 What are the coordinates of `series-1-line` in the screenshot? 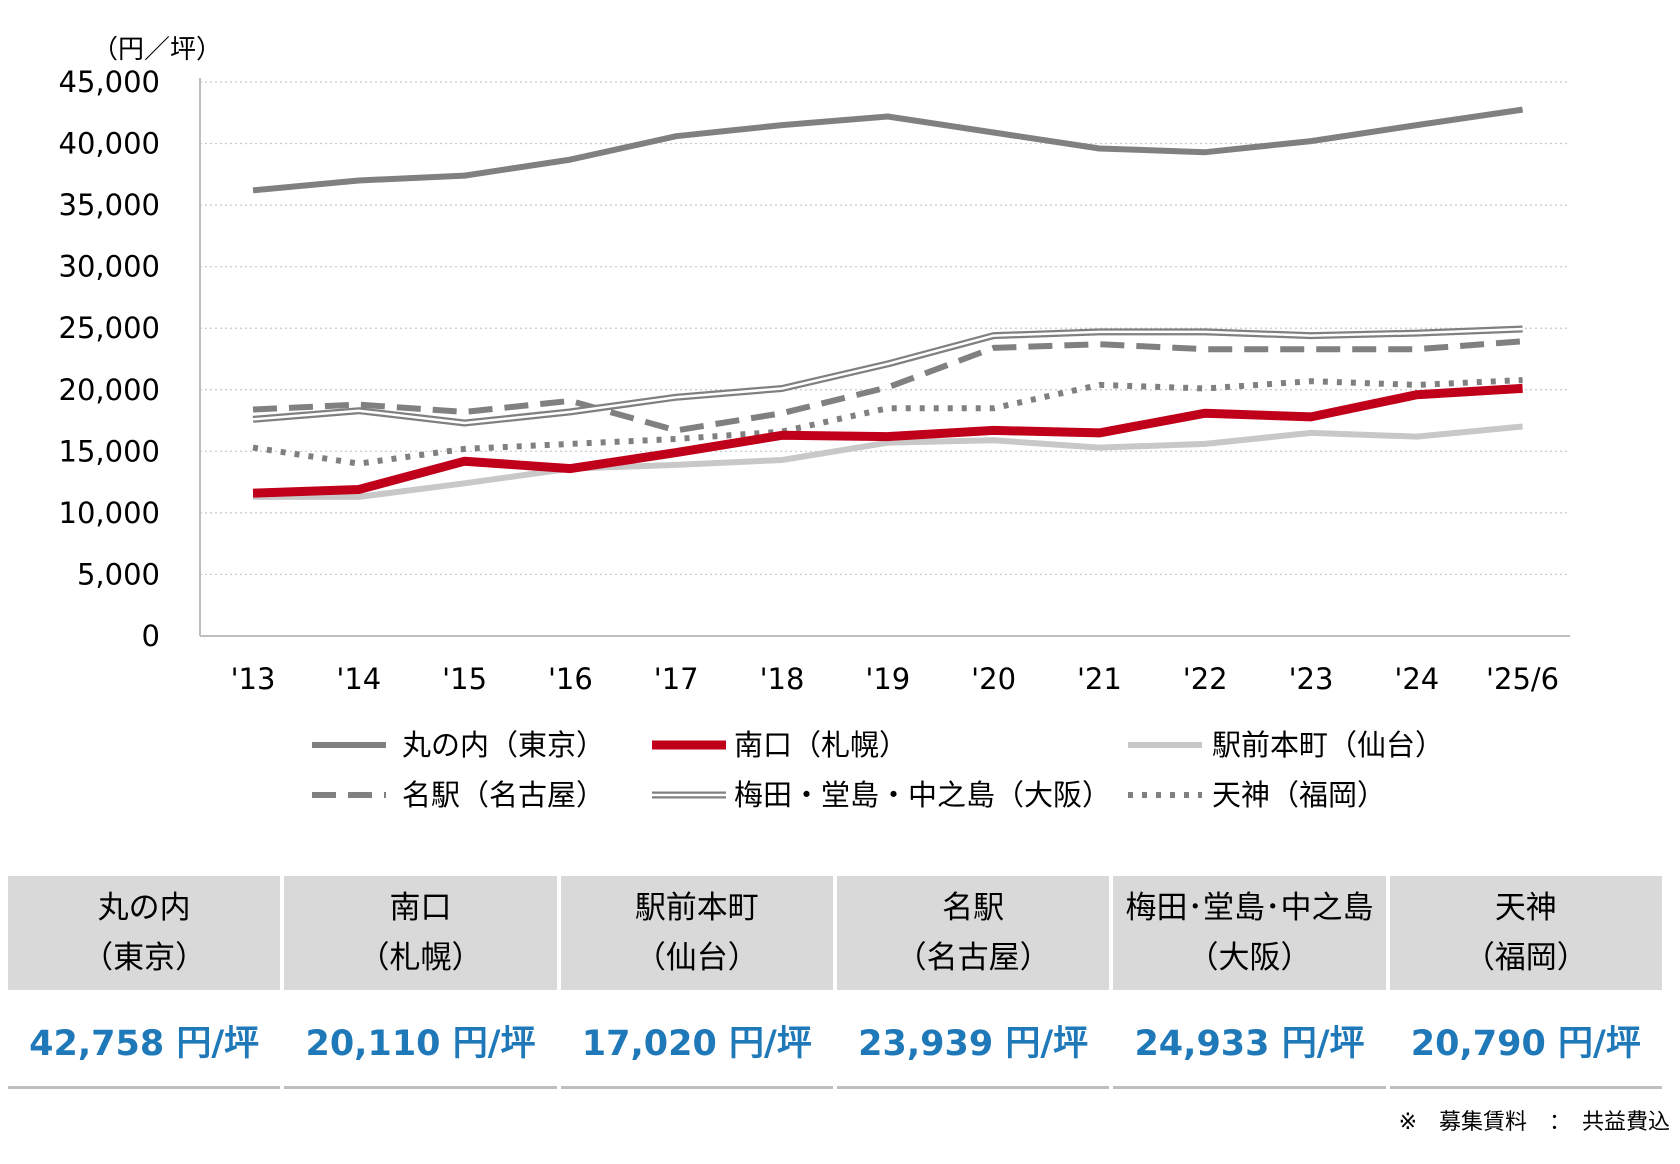 It's located at (887, 440).